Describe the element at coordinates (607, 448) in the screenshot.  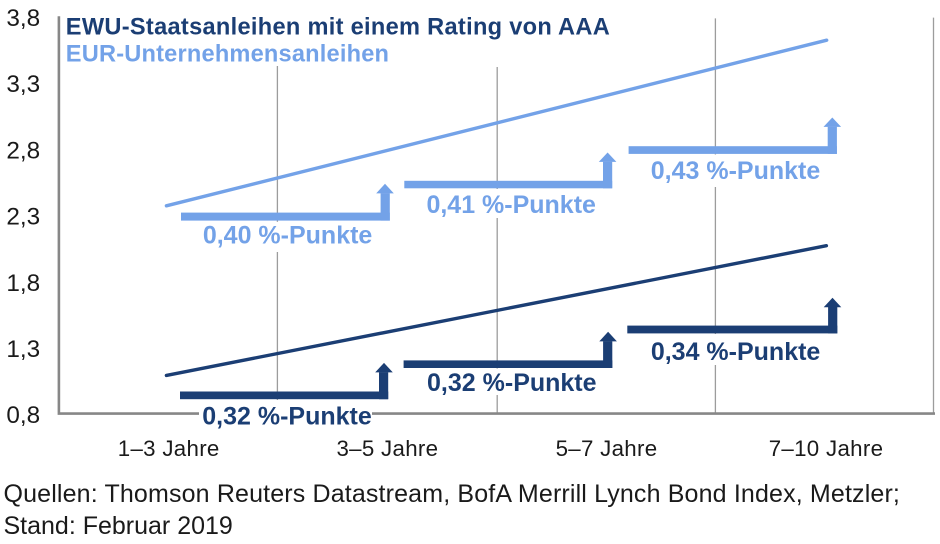
I see `svg-text: 5–7 Jahre` at that location.